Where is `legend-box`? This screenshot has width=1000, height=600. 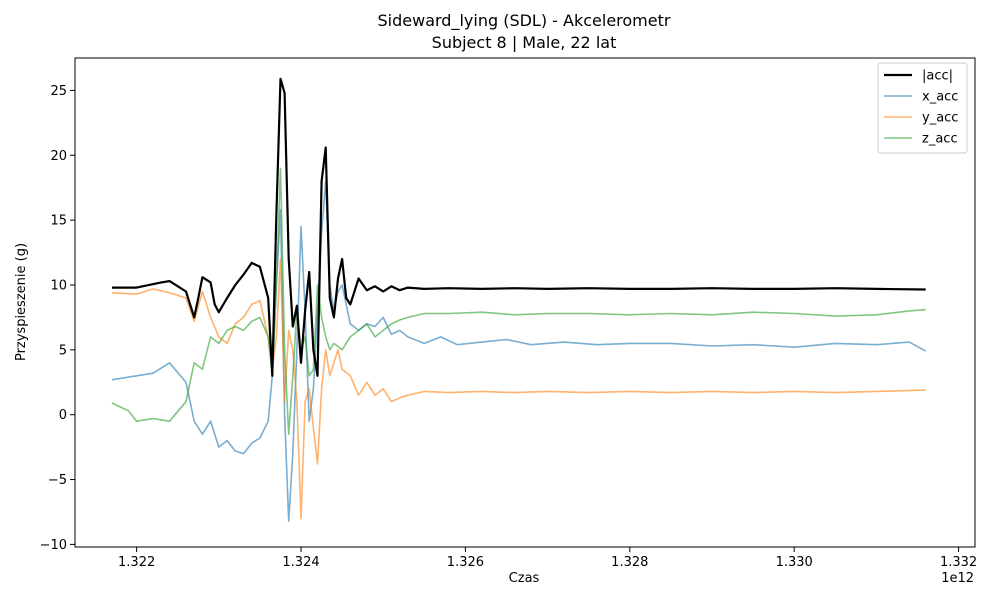 legend-box is located at coordinates (922, 108).